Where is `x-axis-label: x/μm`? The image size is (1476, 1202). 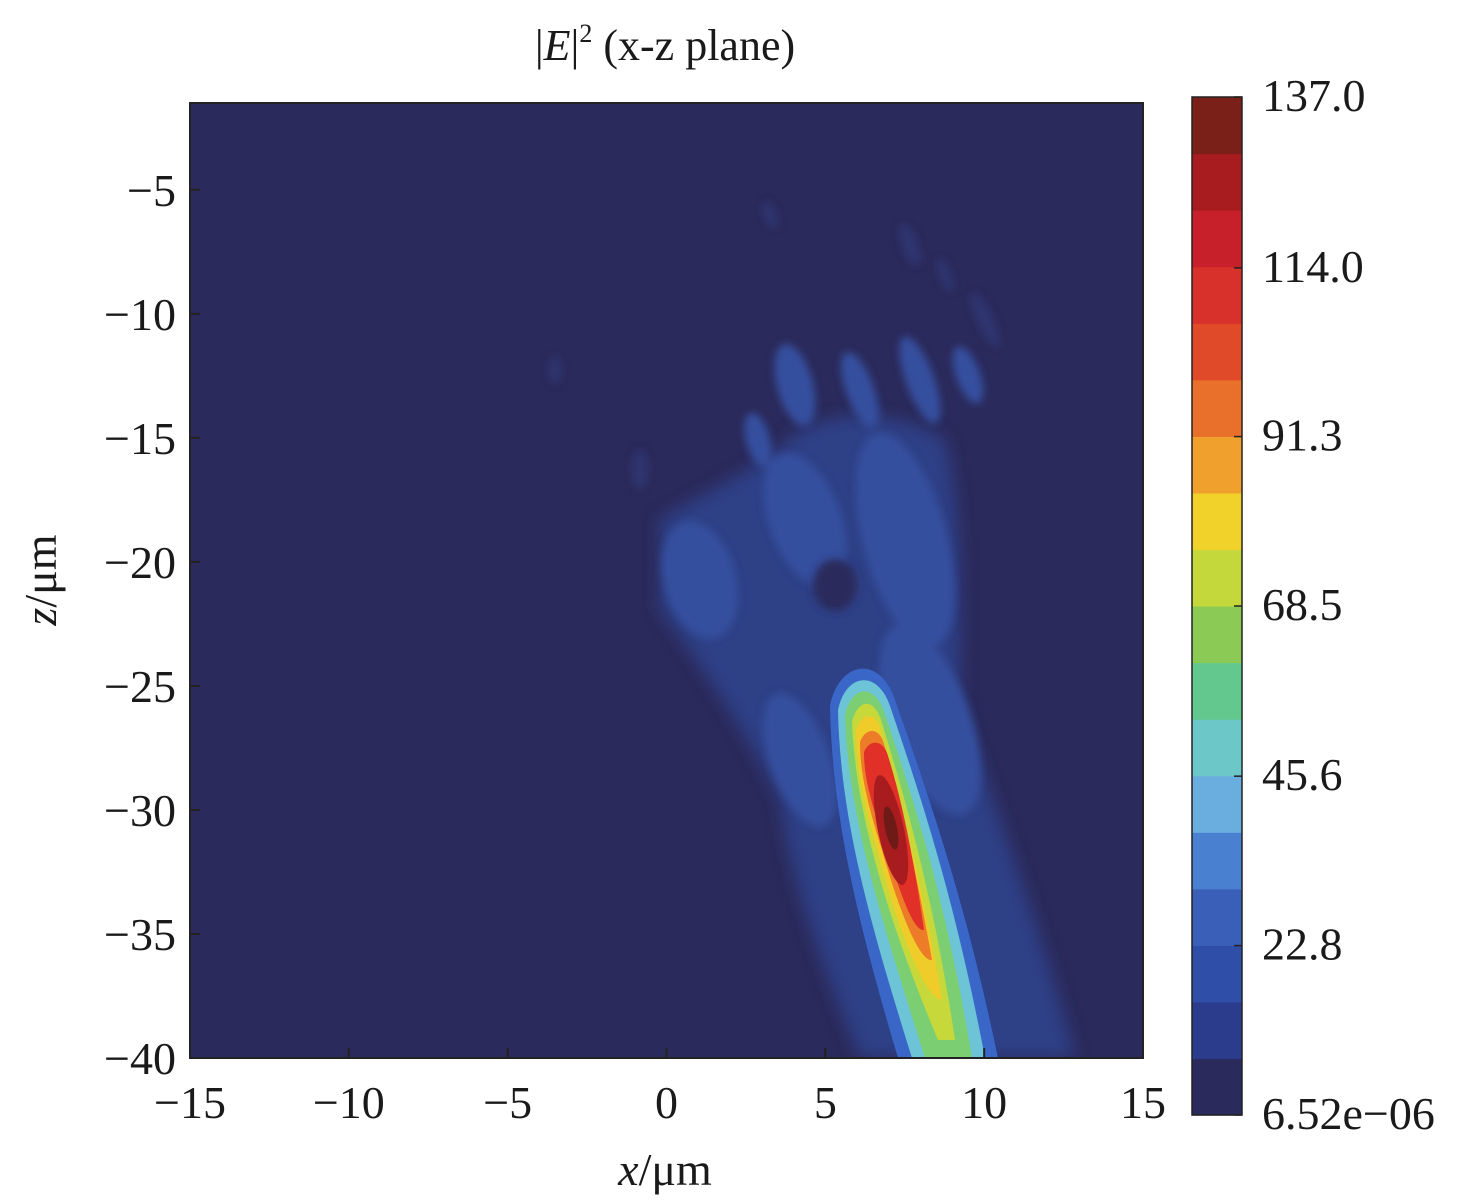
x-axis-label: x/μm is located at coordinates (664, 1169).